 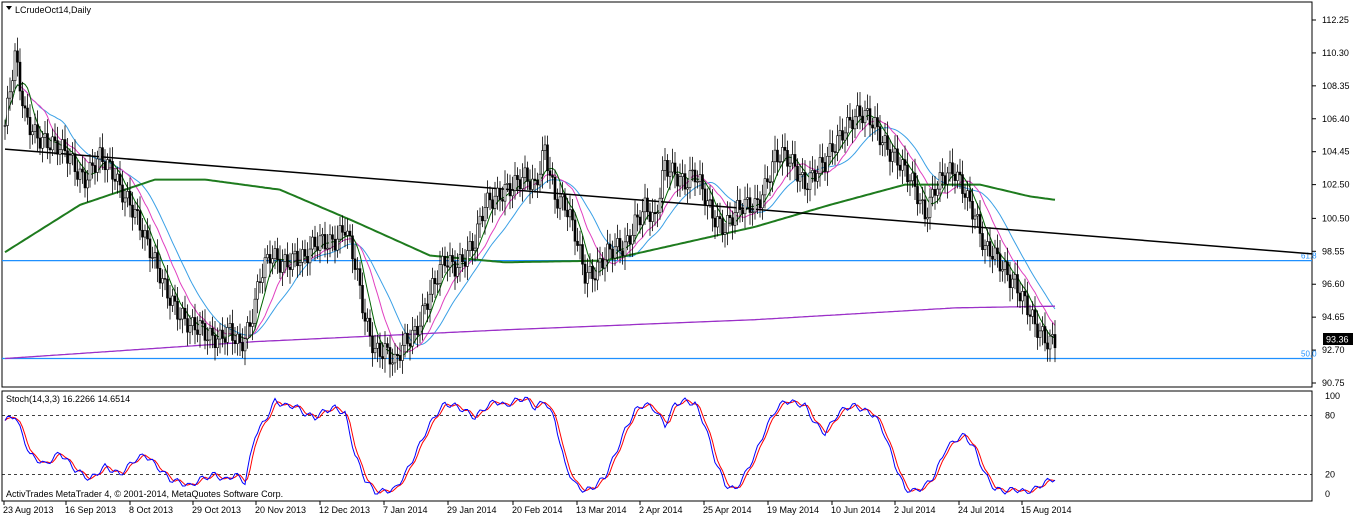 I want to click on price-tick-label: 102.50, so click(x=1336, y=185).